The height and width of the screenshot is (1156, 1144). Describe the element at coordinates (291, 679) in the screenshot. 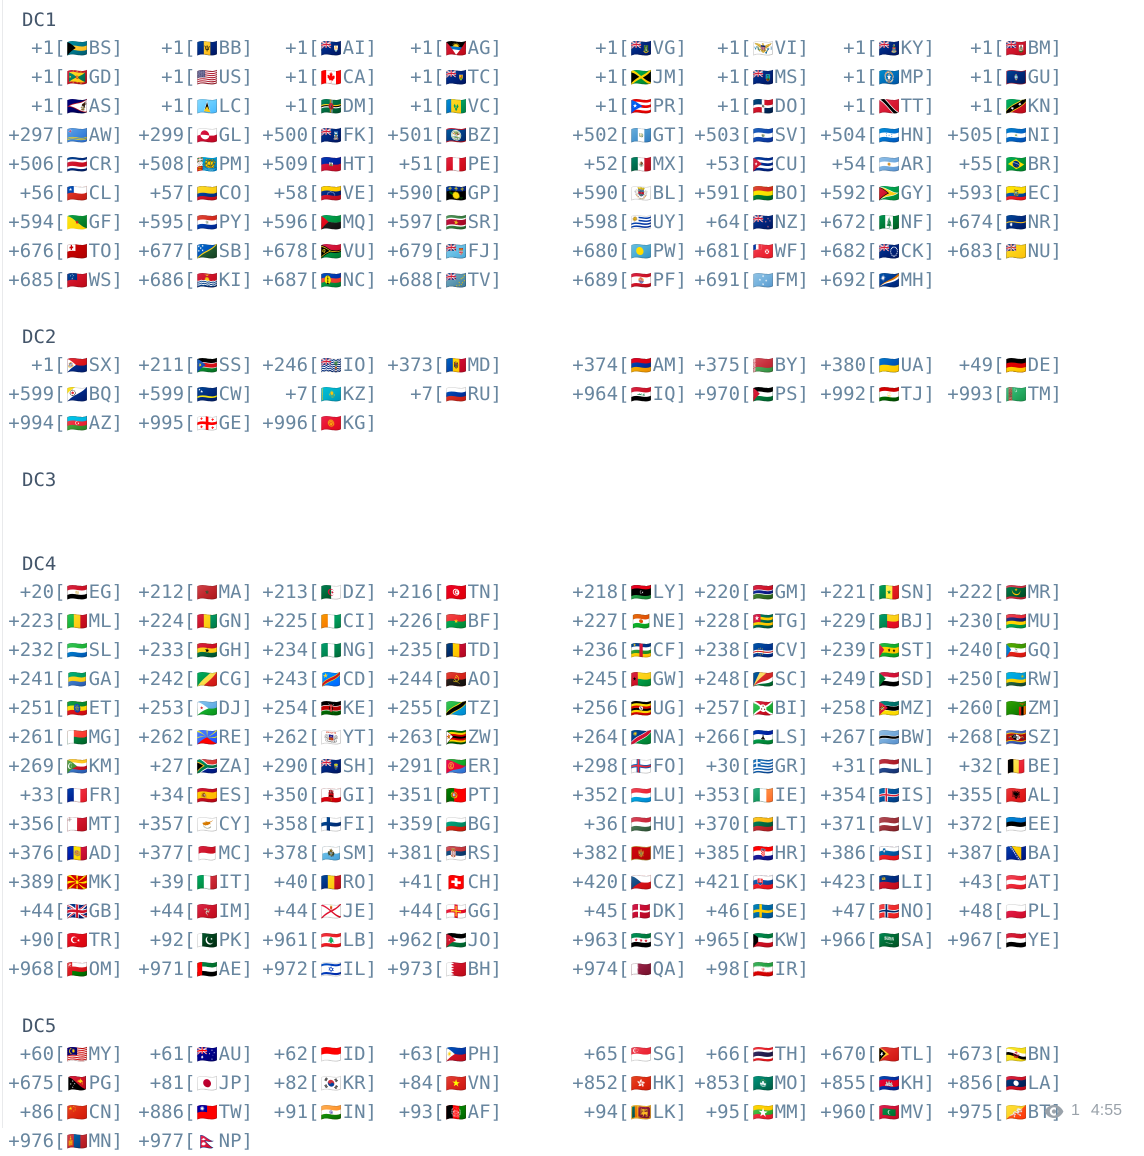

I see `dial-code-prefix: +243[` at that location.